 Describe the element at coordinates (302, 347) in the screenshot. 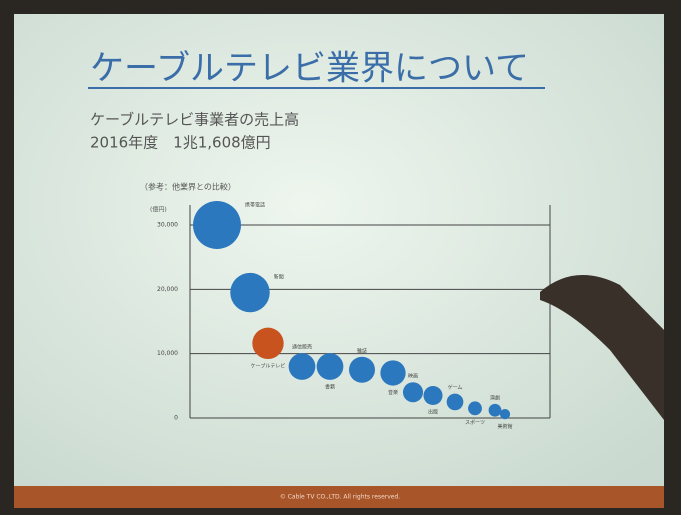

I see `point-label: 通信販売` at that location.